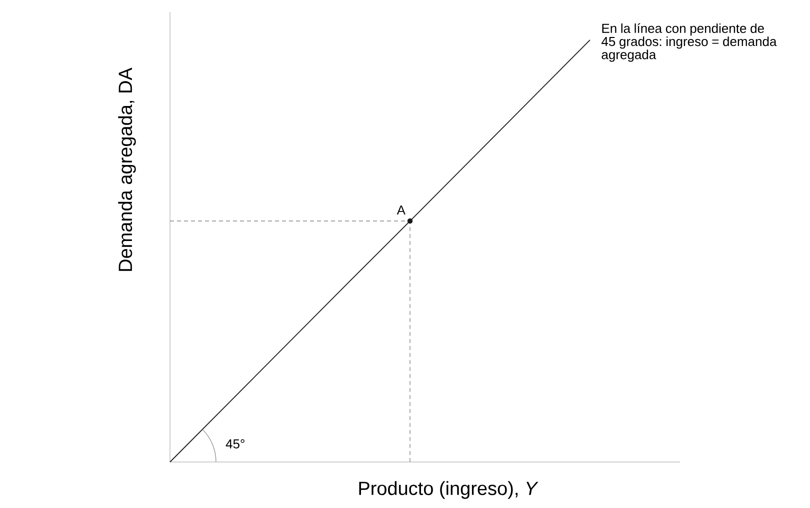  I want to click on annotation: A, so click(401, 210).